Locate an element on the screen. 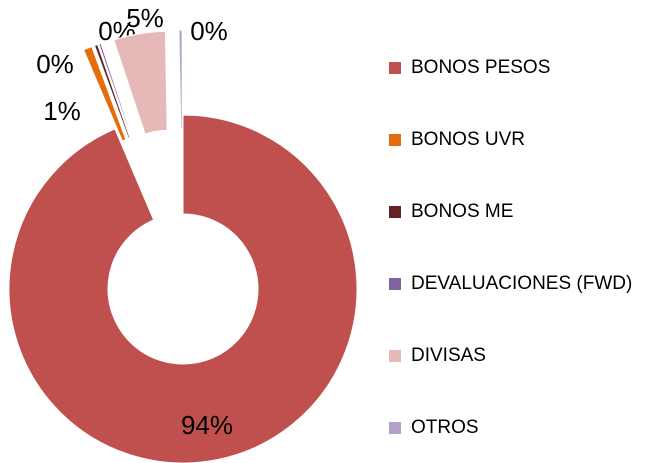  data-label: 5% is located at coordinates (145, 18).